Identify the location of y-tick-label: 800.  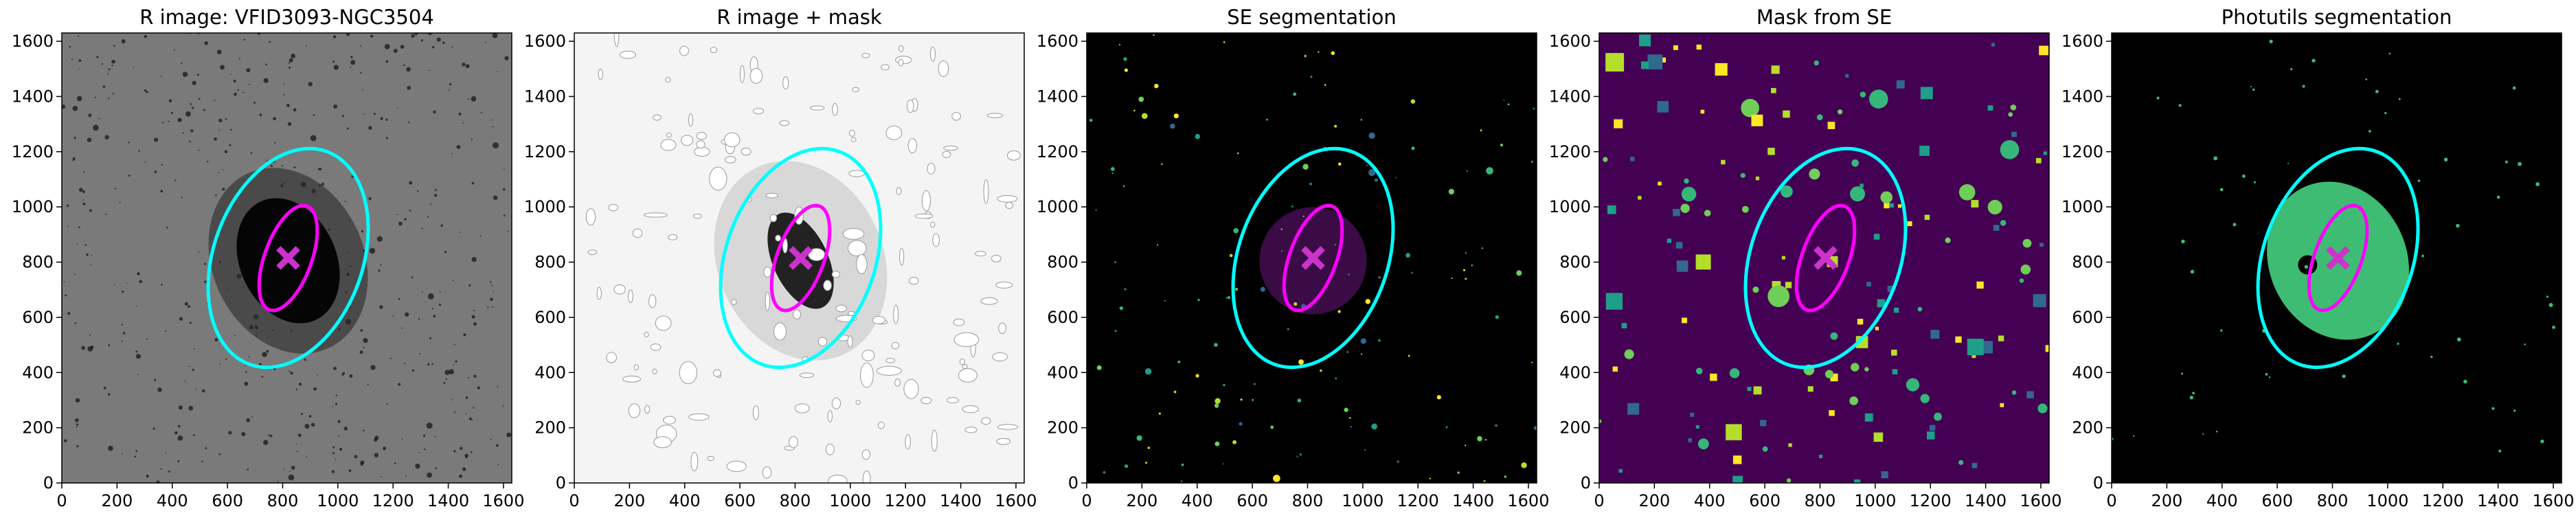
(1062, 262).